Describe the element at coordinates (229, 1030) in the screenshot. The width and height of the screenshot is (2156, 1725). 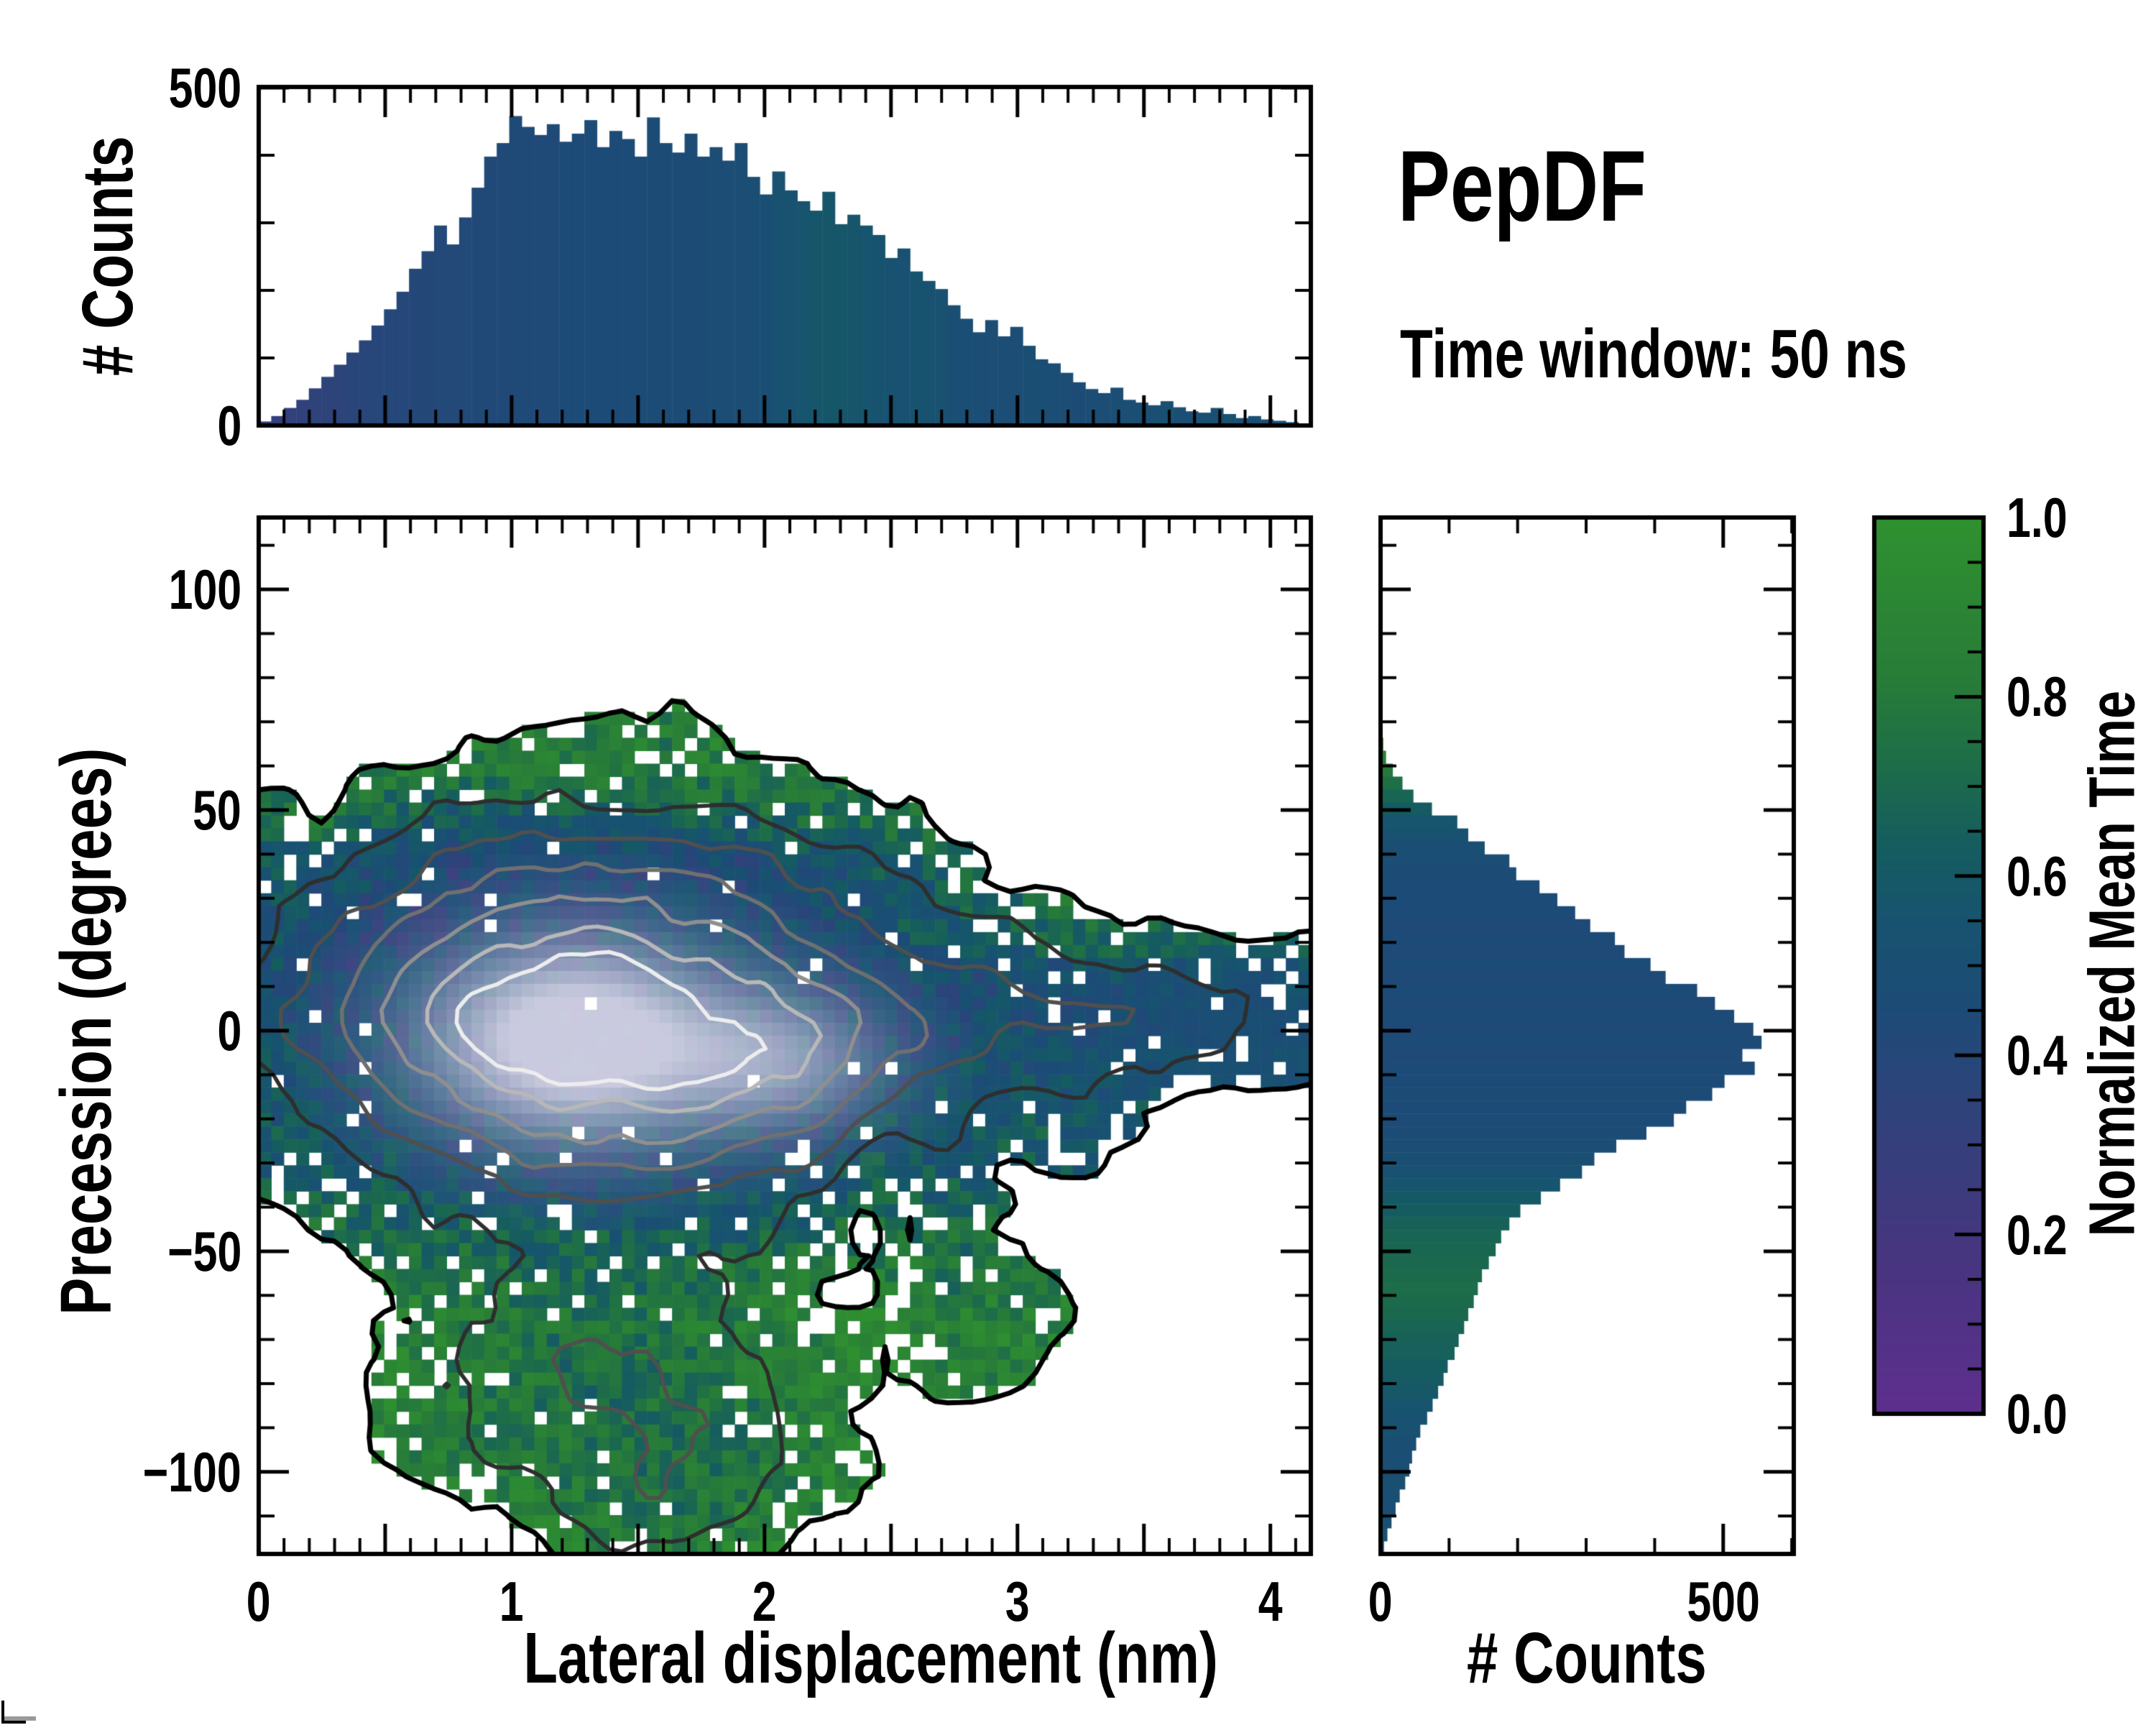
I see `main-y-tick-label: 0` at that location.